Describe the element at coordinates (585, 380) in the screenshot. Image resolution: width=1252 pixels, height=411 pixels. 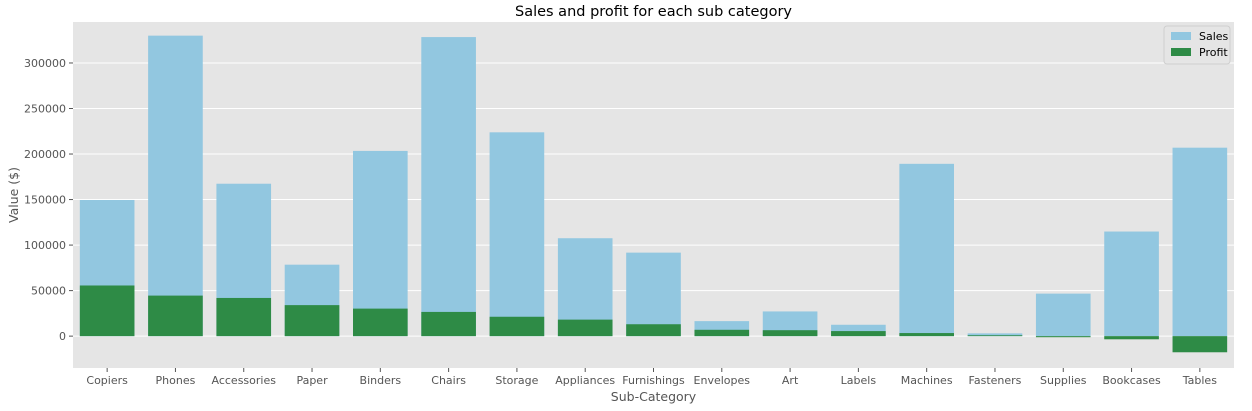
I see `x-tick-label: Appliances` at that location.